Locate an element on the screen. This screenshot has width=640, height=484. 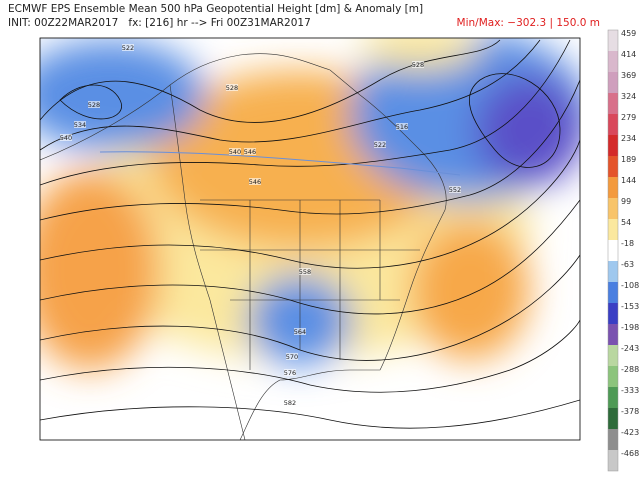
colorbar-label: -288 is located at coordinates (630, 369).